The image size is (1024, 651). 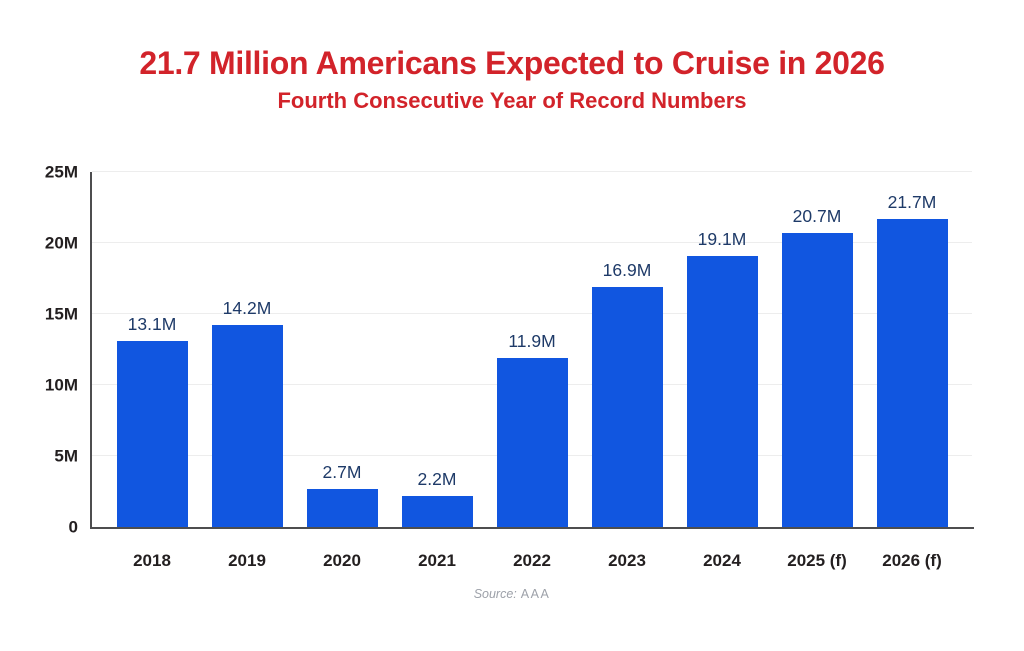 I want to click on x-tick-label: 2019, so click(x=247, y=561).